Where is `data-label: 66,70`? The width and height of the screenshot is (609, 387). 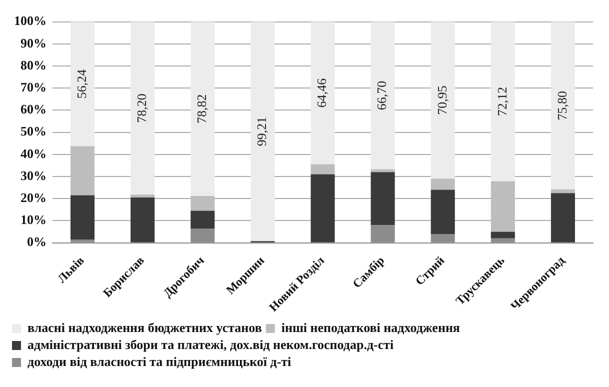
data-label: 66,70 is located at coordinates (382, 95).